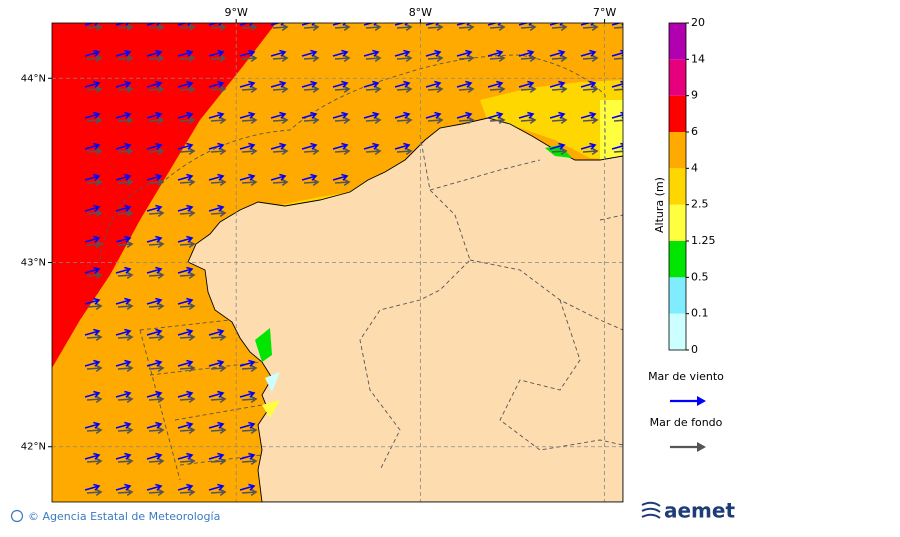  What do you see at coordinates (698, 22) in the screenshot?
I see `colorbar-tick-label: 20` at bounding box center [698, 22].